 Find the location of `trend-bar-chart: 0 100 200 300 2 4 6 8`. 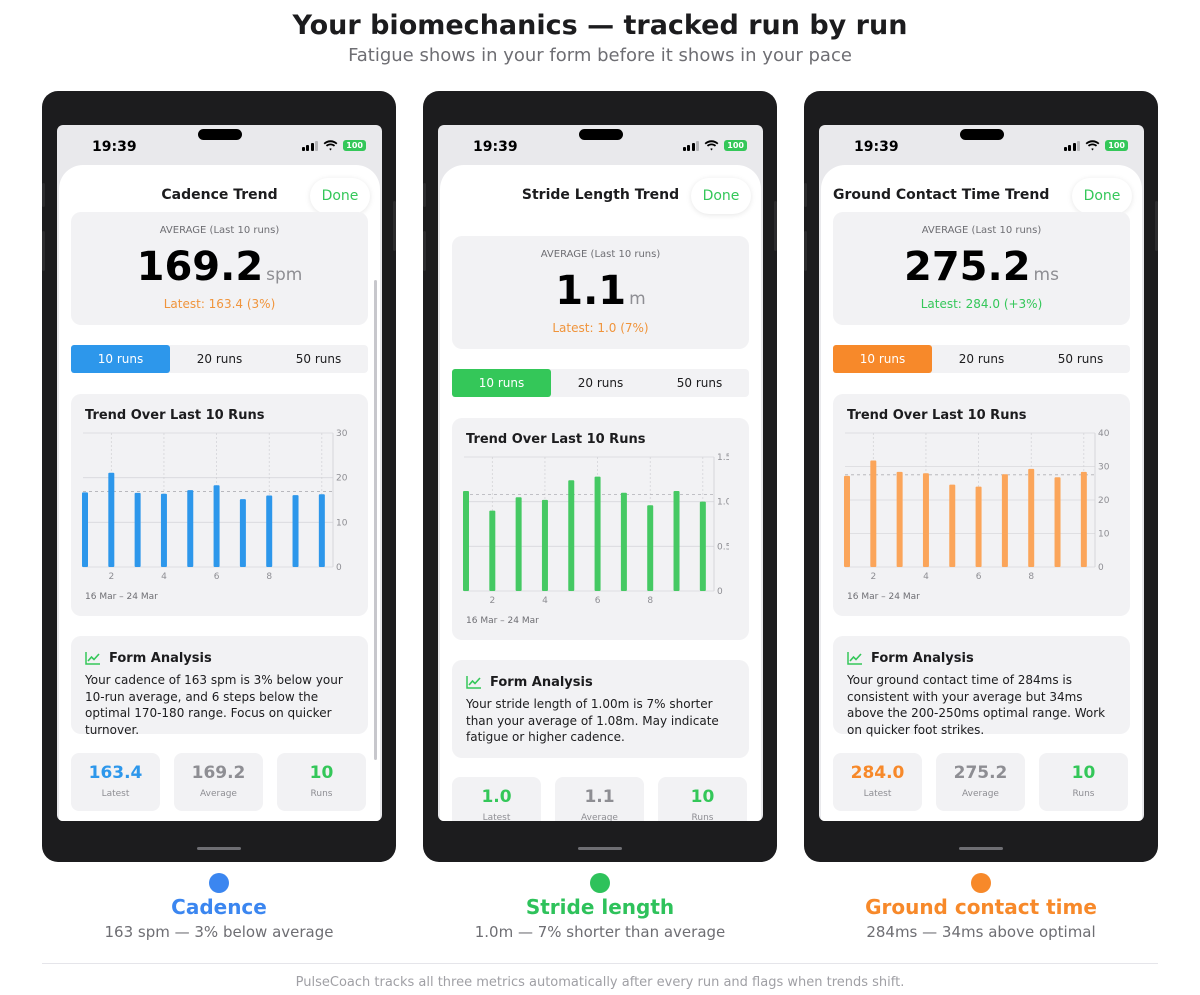

trend-bar-chart: 0 100 200 300 2 4 6 8 is located at coordinates (215, 505).